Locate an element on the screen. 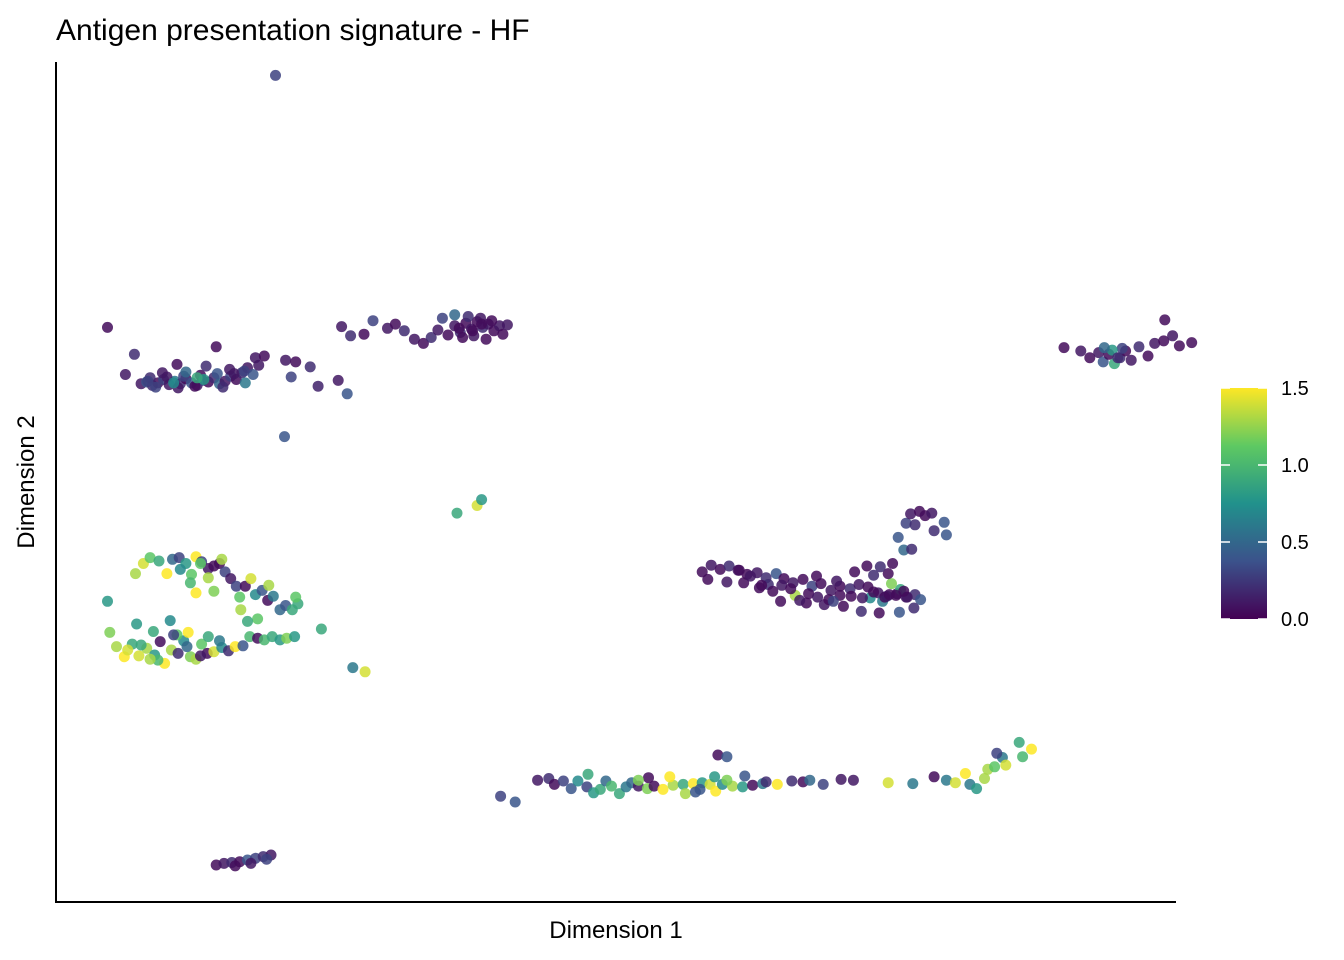 The width and height of the screenshot is (1344, 960). colorbar-legend: 0.0 0.5 1.0 1.5 is located at coordinates (1265, 504).